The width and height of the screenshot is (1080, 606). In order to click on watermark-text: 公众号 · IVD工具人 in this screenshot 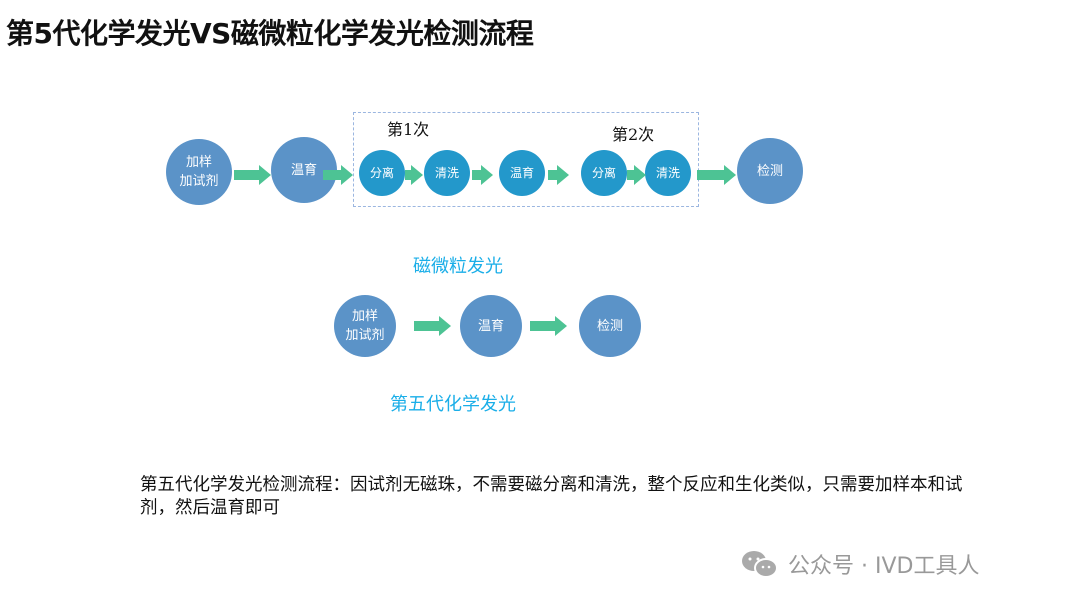, I will do `click(884, 566)`.